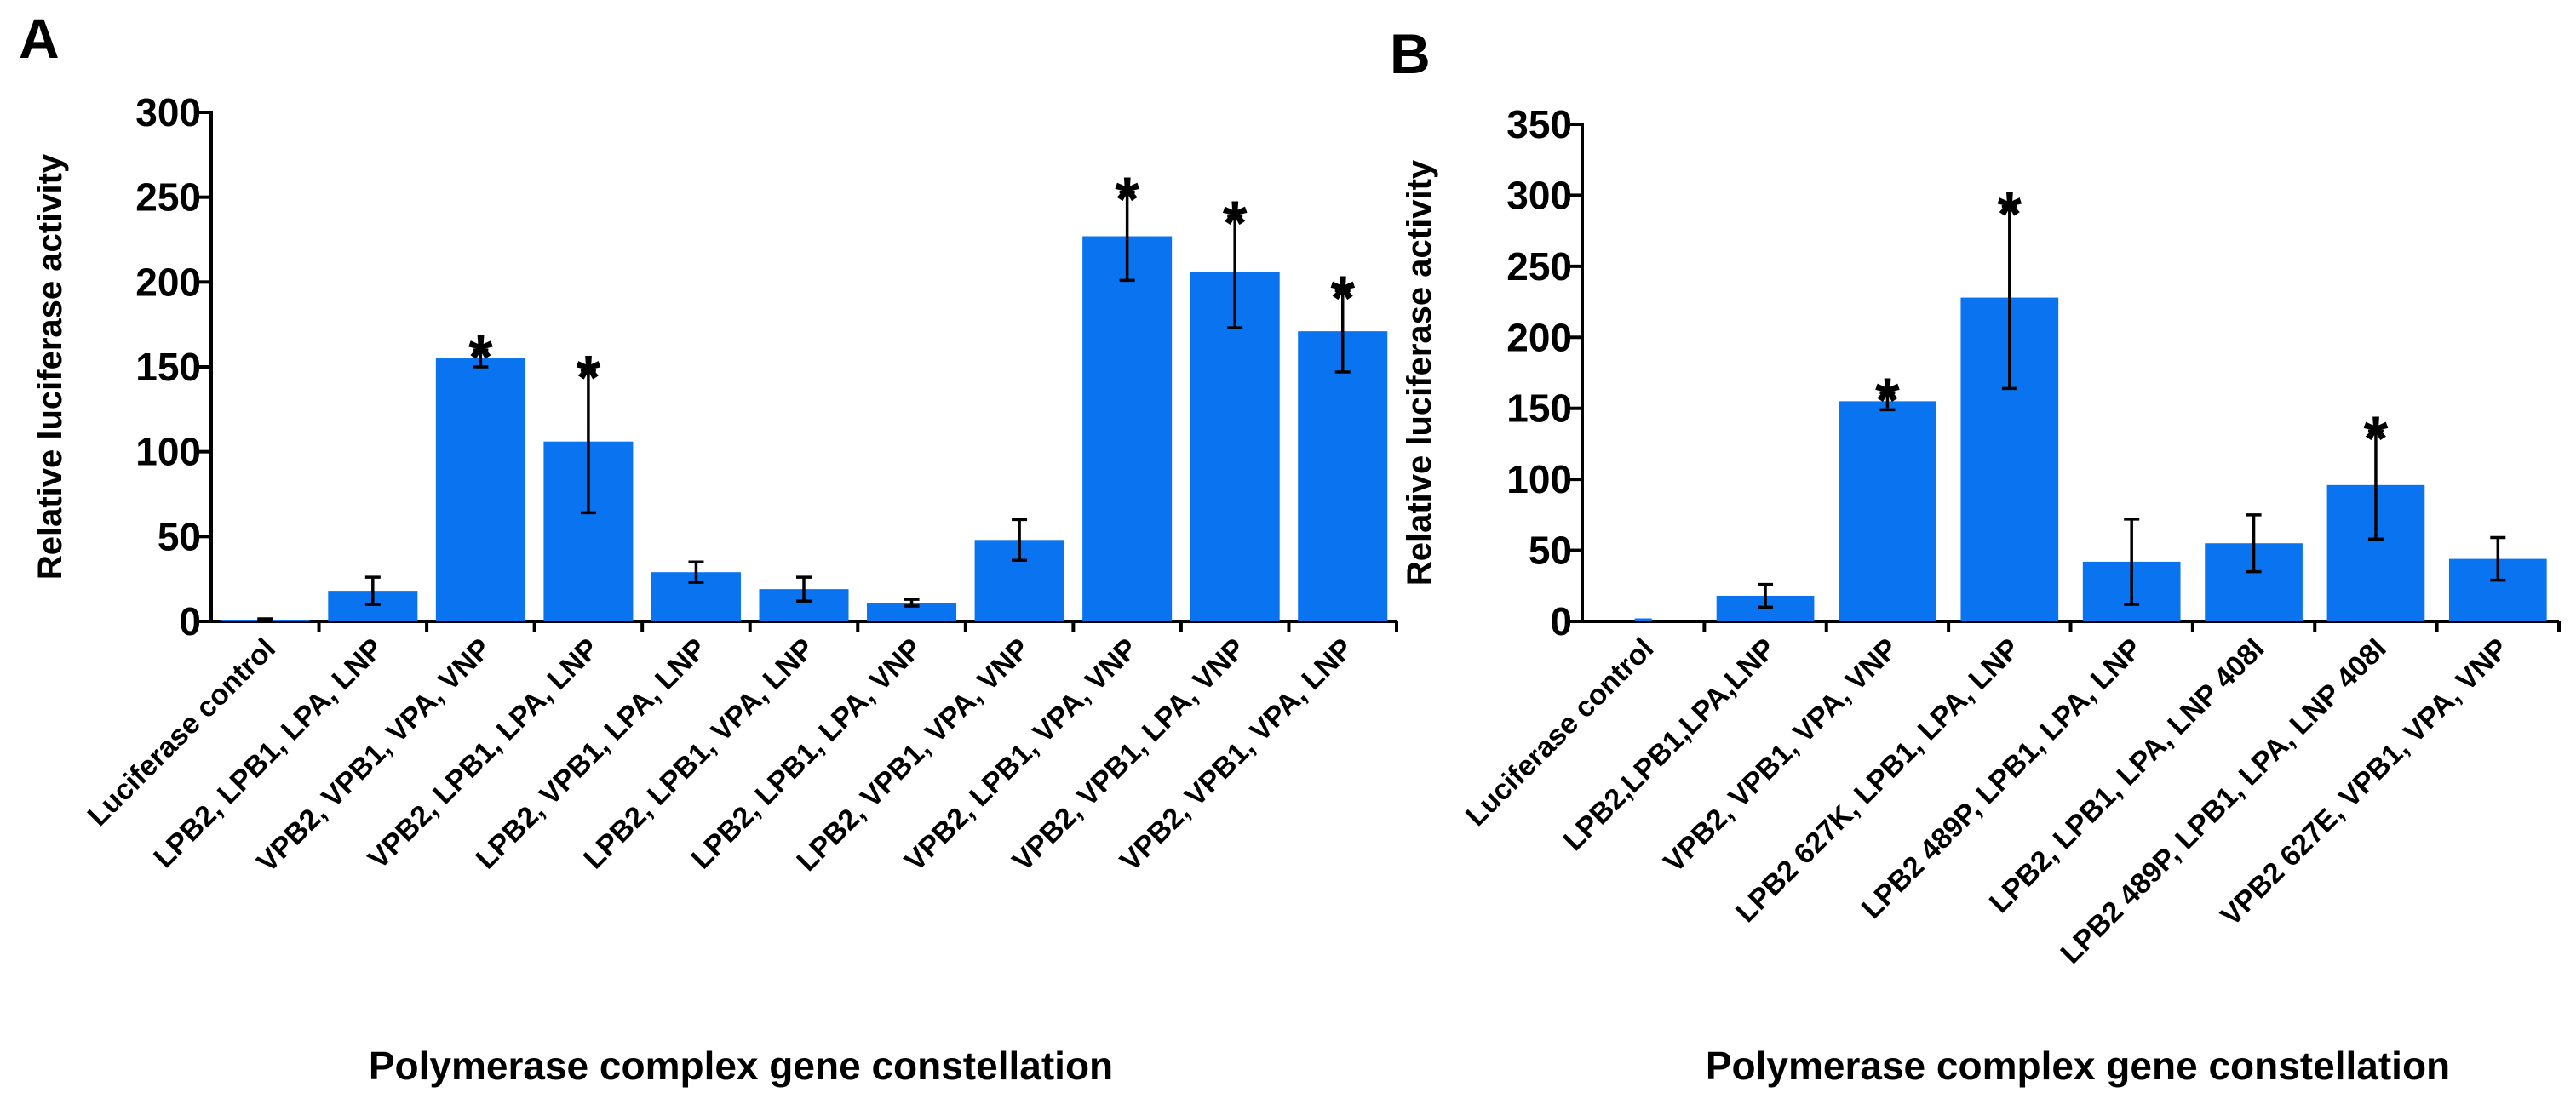  Describe the element at coordinates (39, 39) in the screenshot. I see `panel-letter: A` at that location.